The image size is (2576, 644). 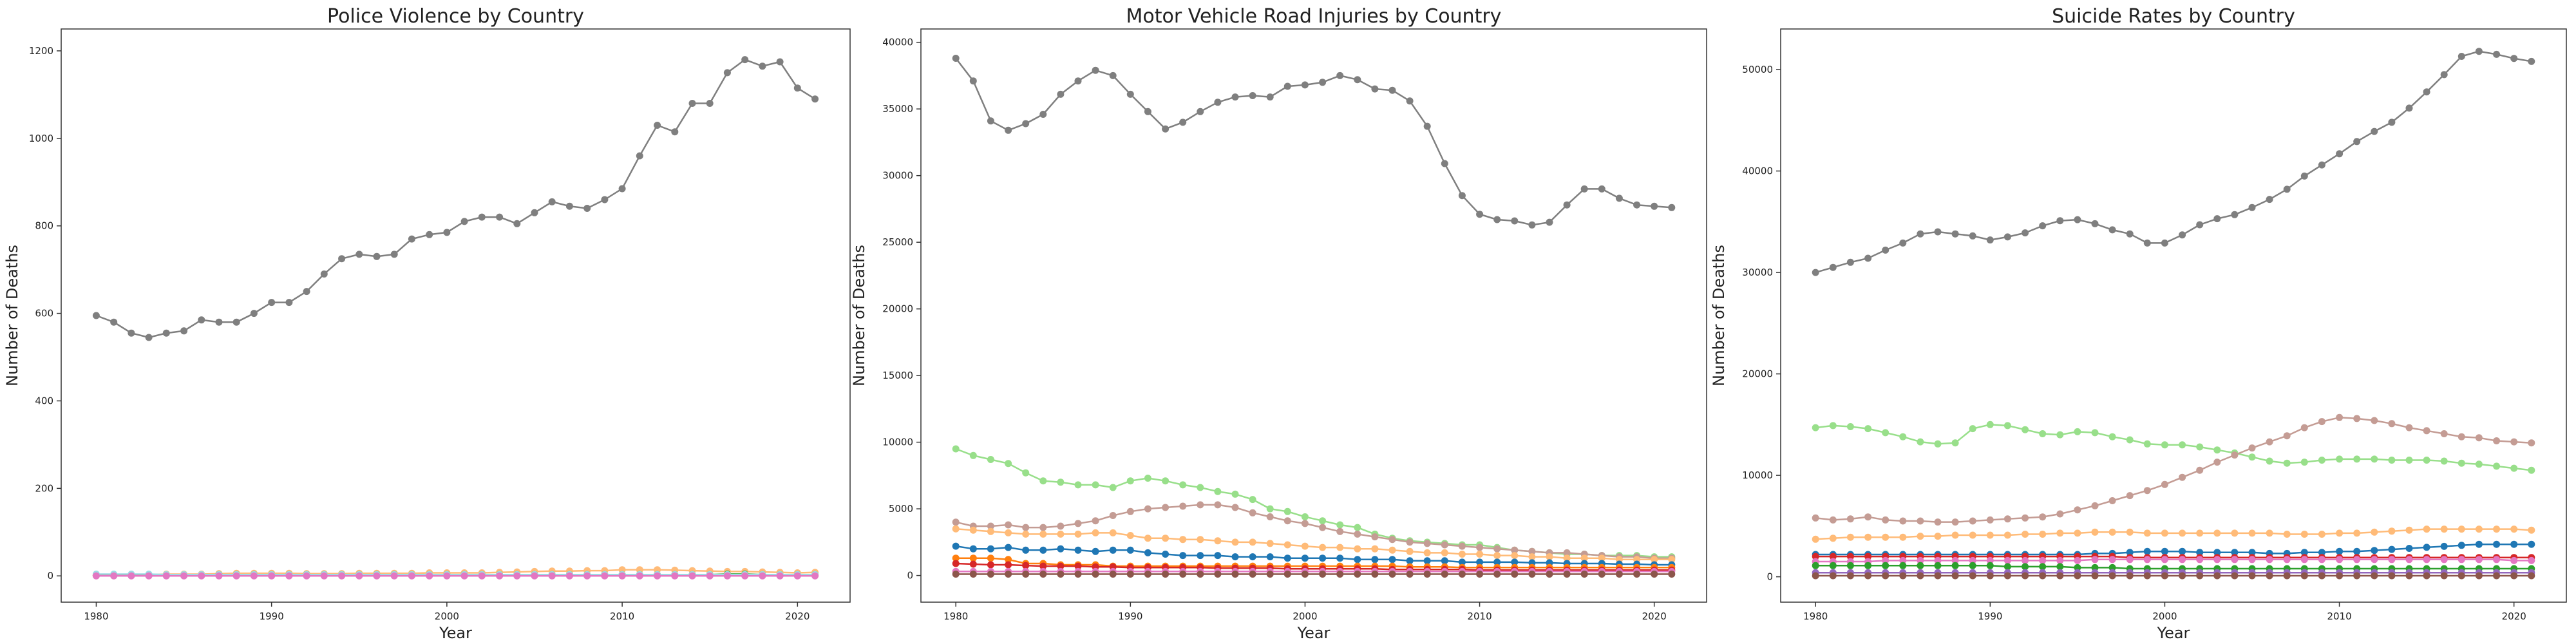 I want to click on series-line, so click(x=1314, y=141).